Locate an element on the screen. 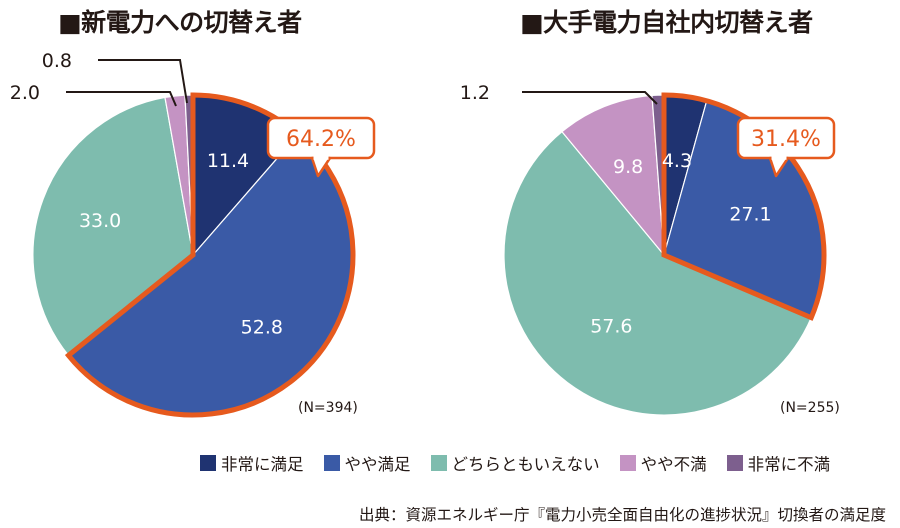 The width and height of the screenshot is (900, 528). highlight-total-label: 31.4% is located at coordinates (786, 139).